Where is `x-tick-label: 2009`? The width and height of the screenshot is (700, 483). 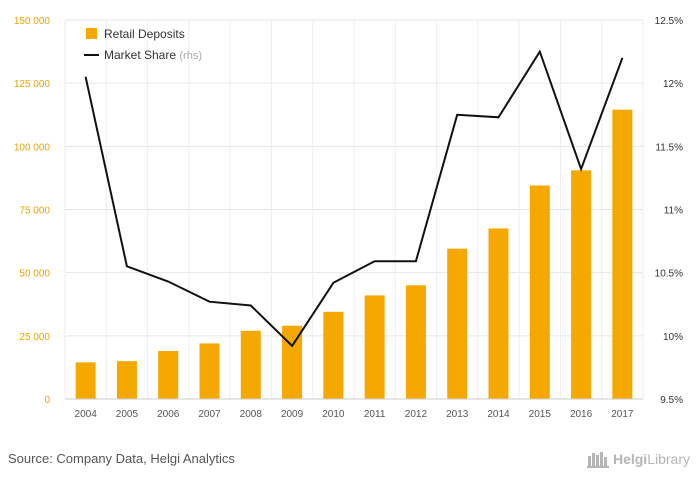
x-tick-label: 2009 is located at coordinates (292, 414).